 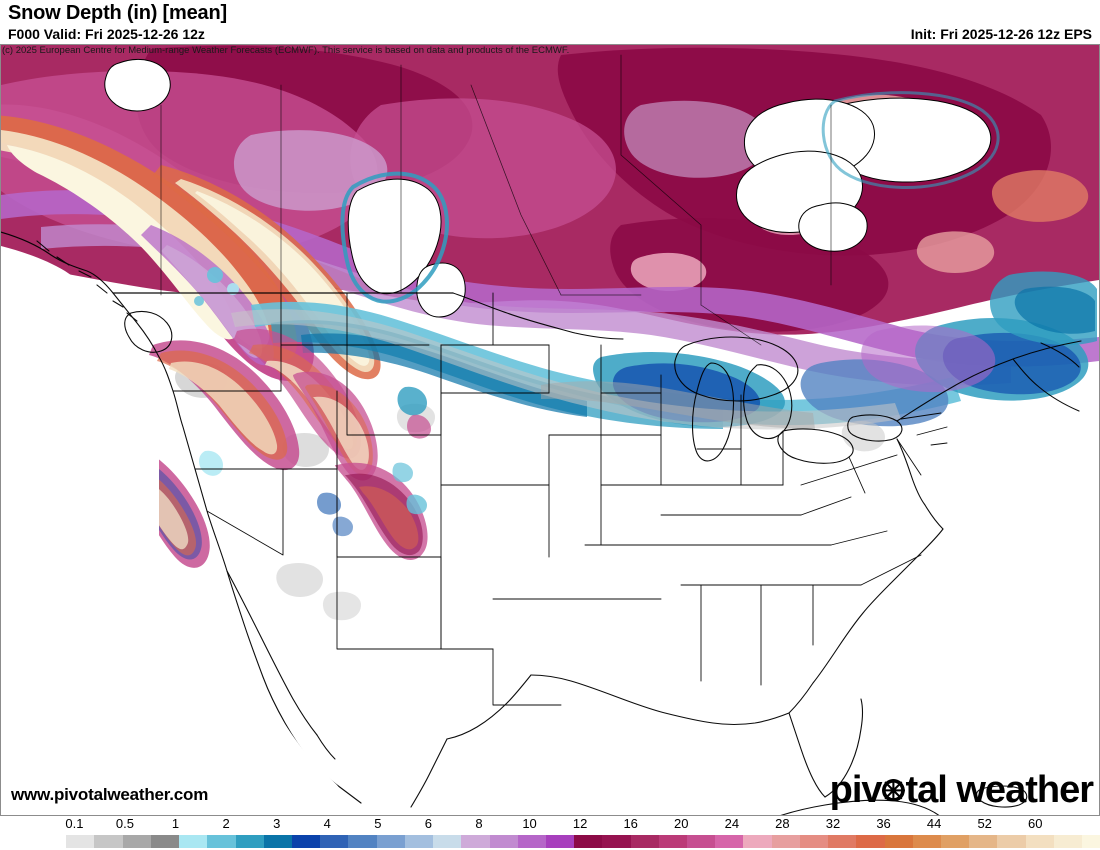 I want to click on alpine-fleck-nv3, so click(x=211, y=463).